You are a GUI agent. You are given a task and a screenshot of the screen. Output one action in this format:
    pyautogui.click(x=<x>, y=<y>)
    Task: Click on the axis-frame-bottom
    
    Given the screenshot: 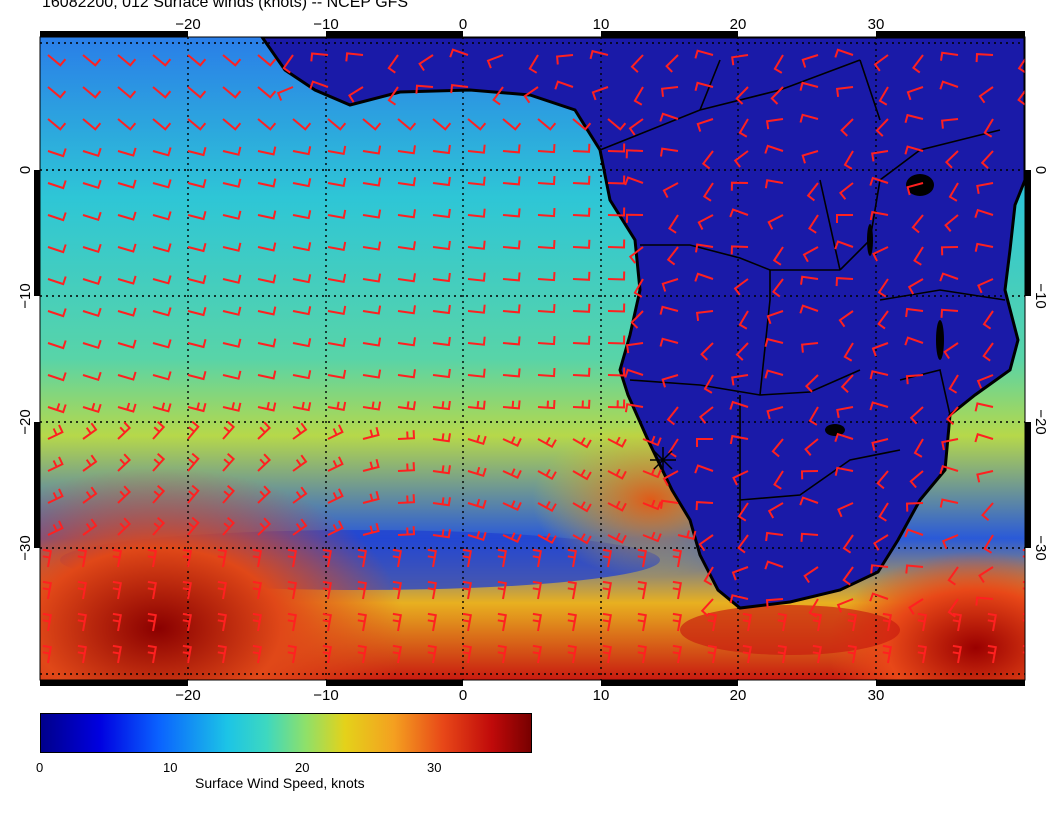 What is the action you would take?
    pyautogui.click(x=532, y=683)
    